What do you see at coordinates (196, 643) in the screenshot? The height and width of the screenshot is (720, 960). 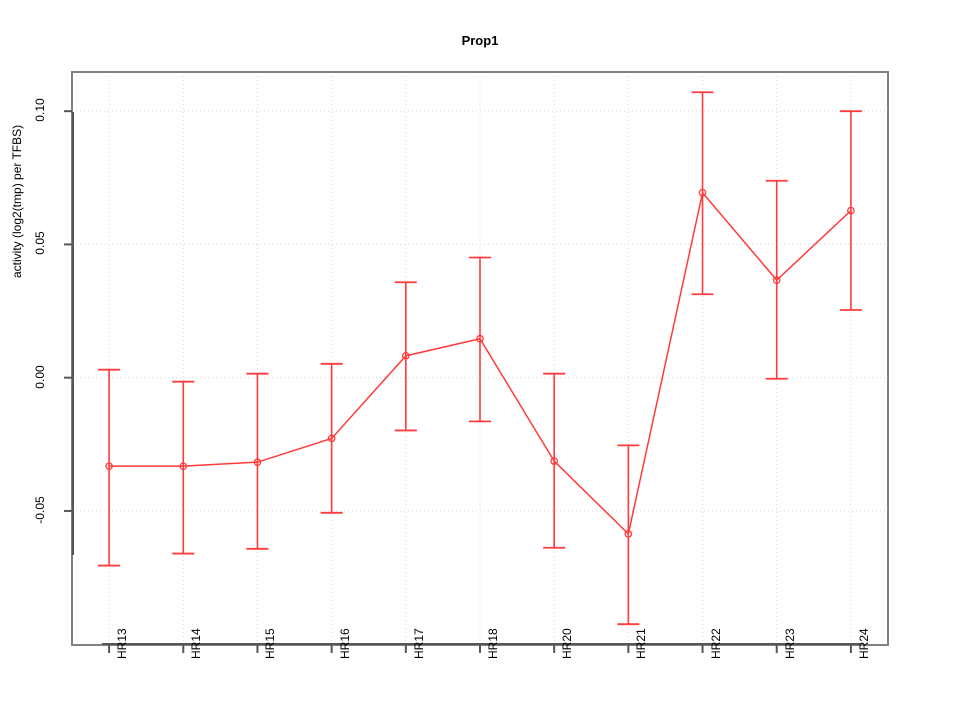 I see `x-tick-label-hr14: HR14` at bounding box center [196, 643].